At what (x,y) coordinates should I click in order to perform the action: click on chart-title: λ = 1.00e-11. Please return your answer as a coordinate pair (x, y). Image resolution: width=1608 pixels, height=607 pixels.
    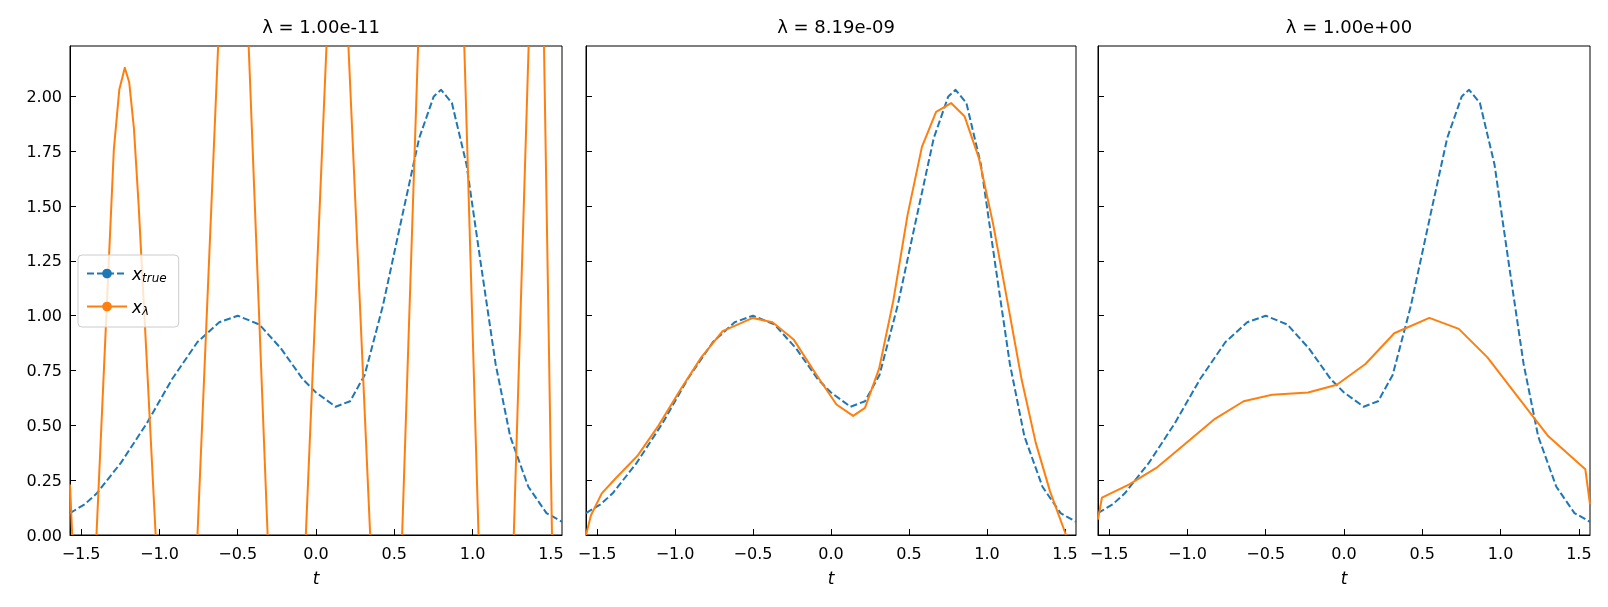
    Looking at the image, I should click on (321, 26).